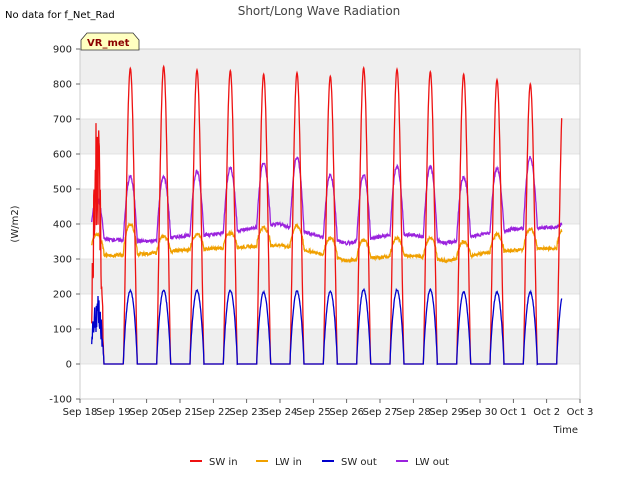 The height and width of the screenshot is (480, 640). I want to click on x-tick-label: Sep 26, so click(346, 412).